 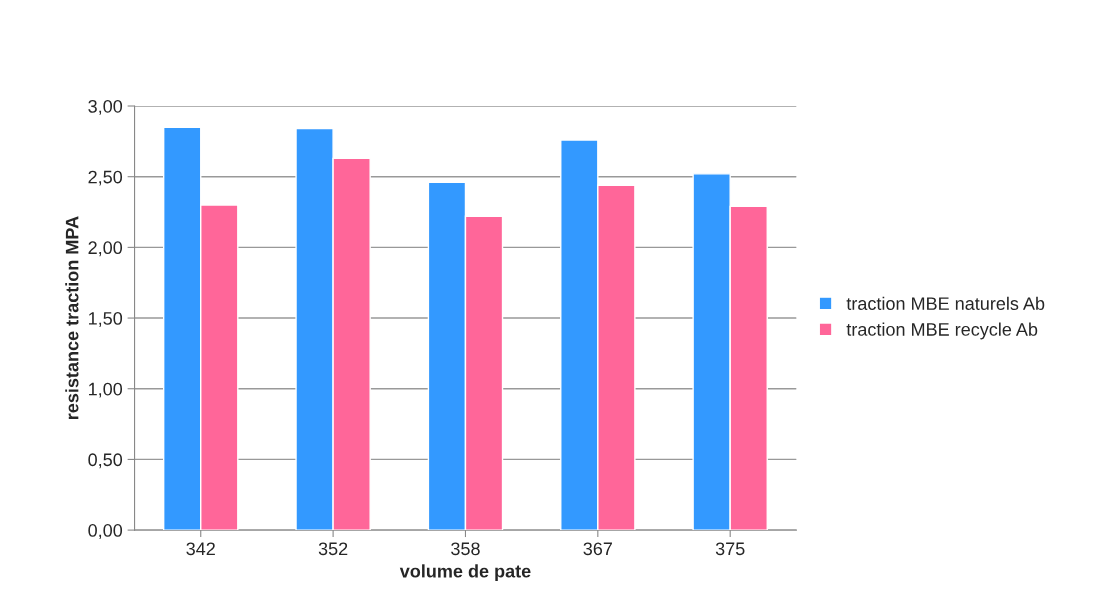 I want to click on y-tick-label: 0,00, so click(x=105, y=531).